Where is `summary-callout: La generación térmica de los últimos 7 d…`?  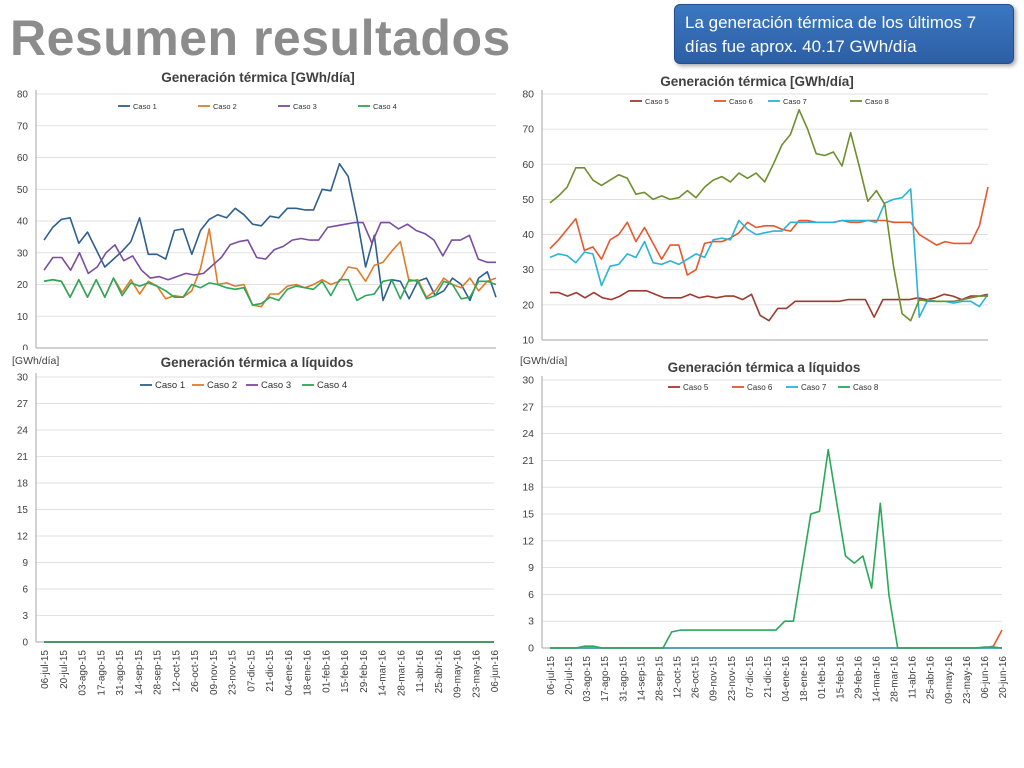
summary-callout: La generación térmica de los últimos 7 d… is located at coordinates (844, 34).